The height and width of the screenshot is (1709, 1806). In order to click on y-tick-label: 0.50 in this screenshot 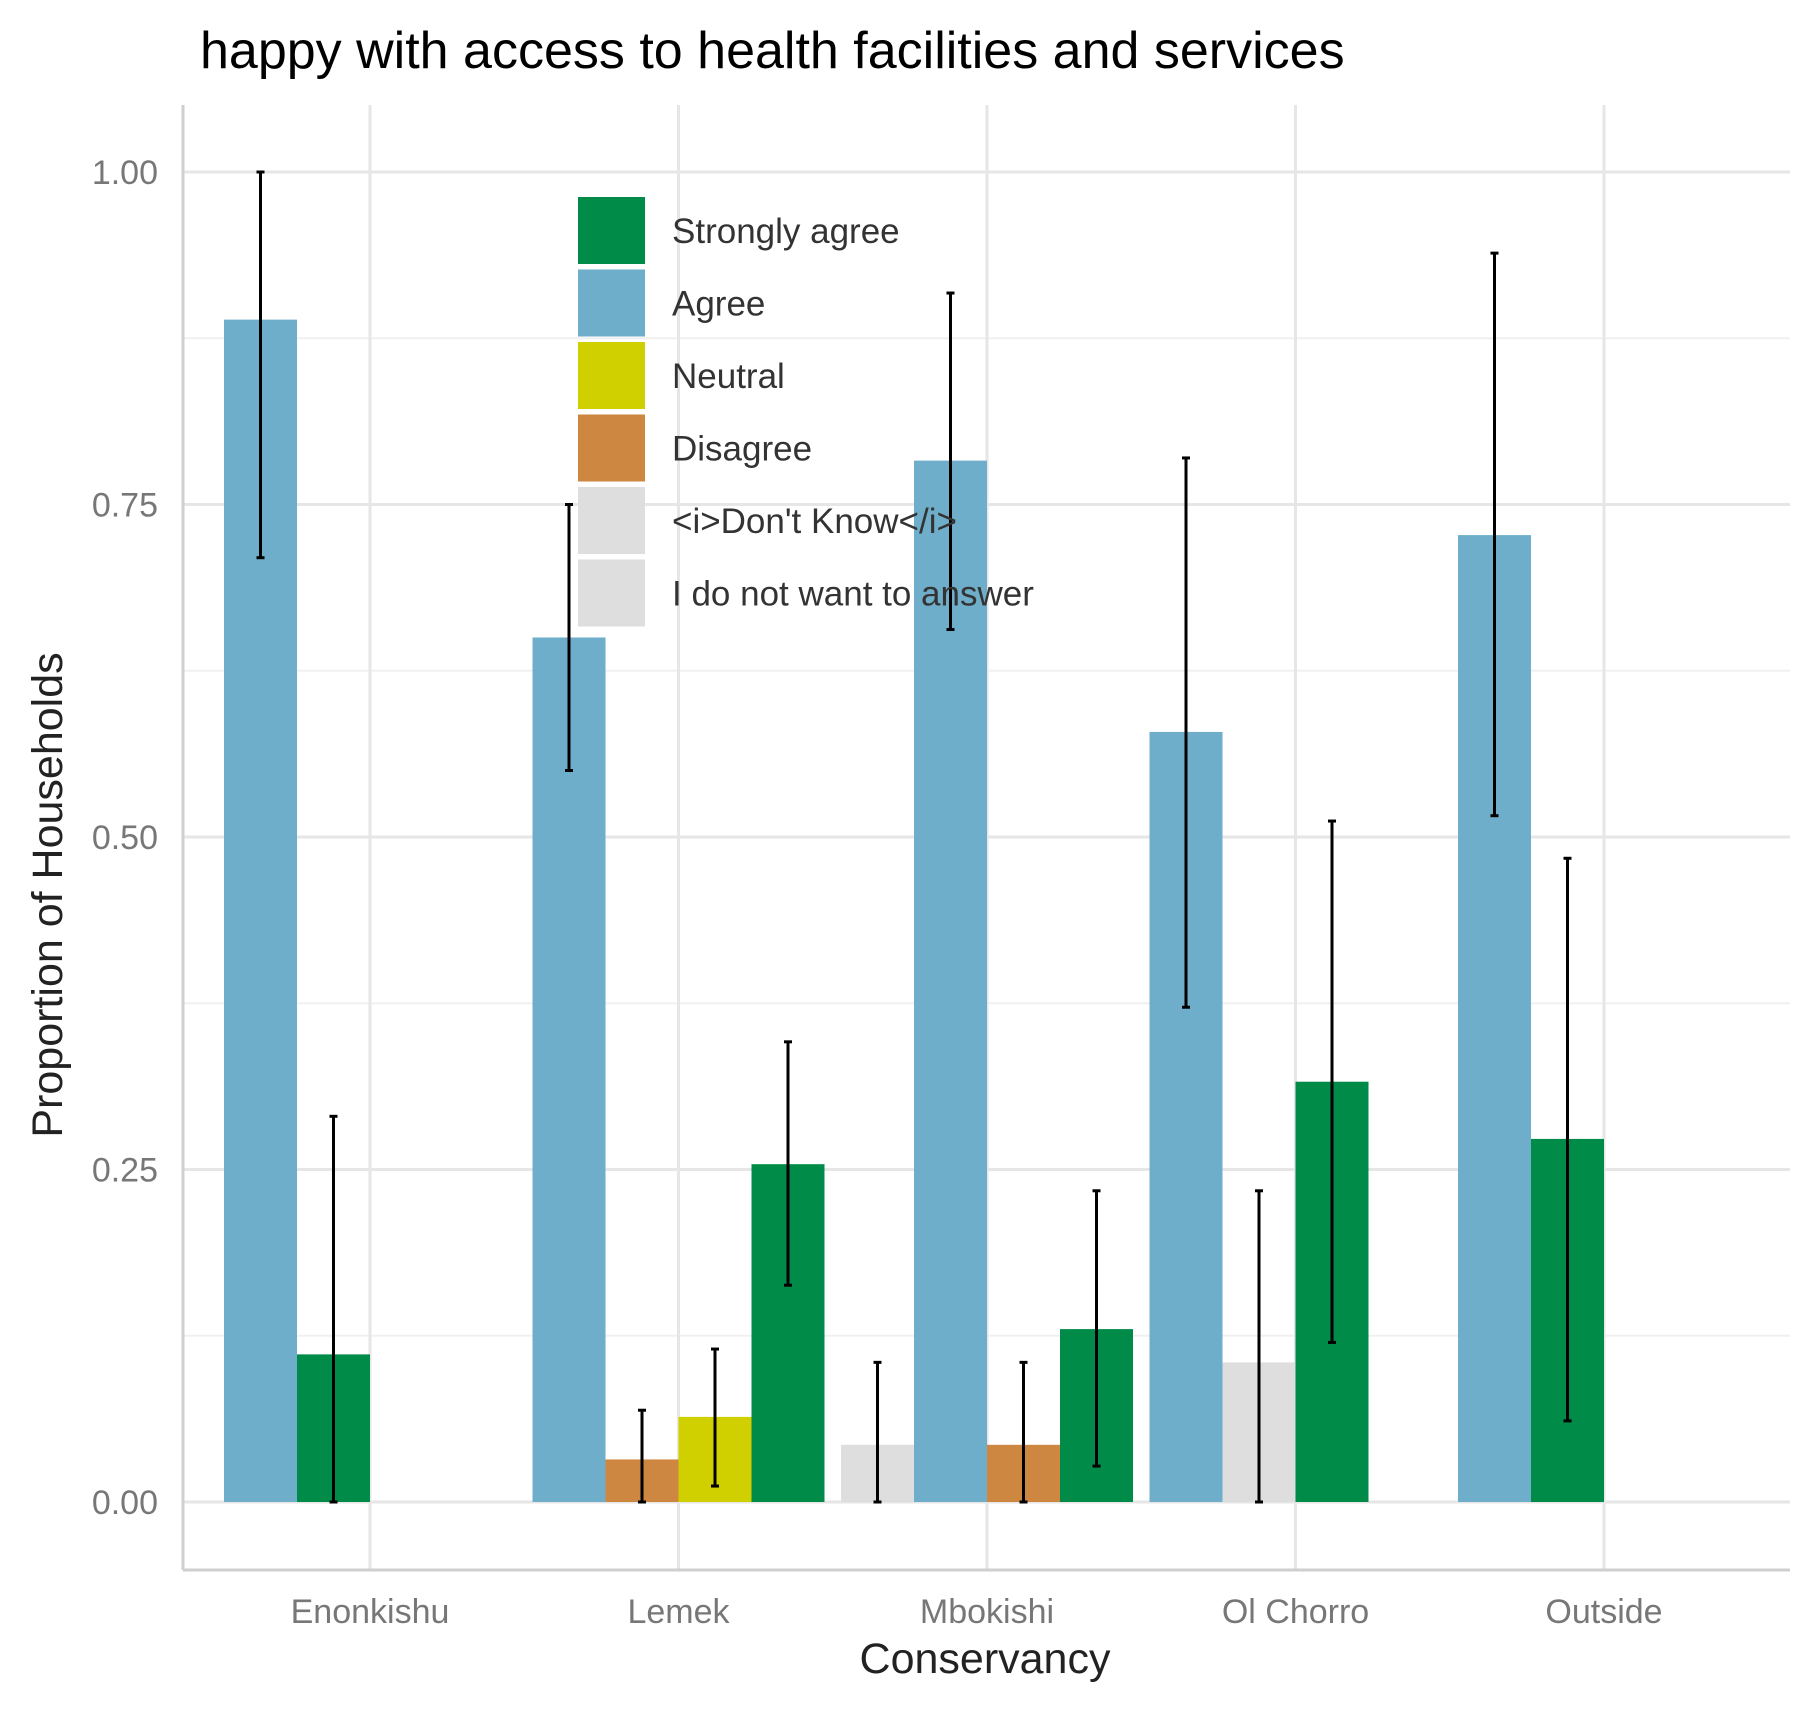, I will do `click(125, 838)`.